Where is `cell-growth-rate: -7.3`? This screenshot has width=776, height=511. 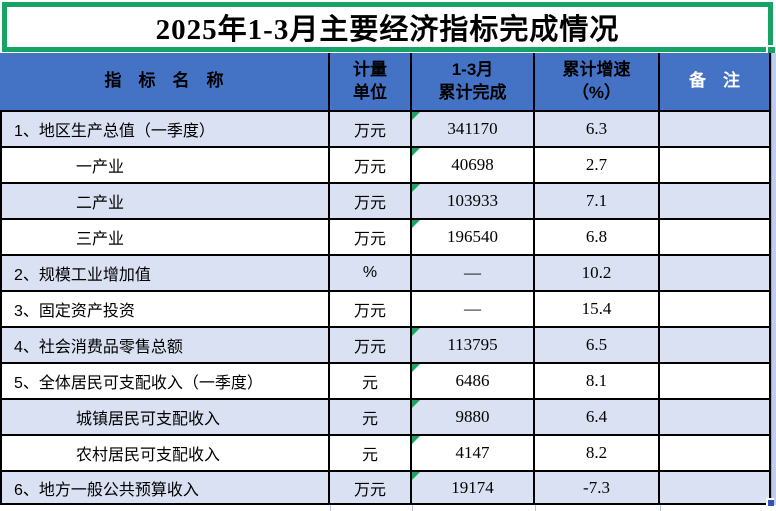
cell-growth-rate: -7.3 is located at coordinates (597, 487).